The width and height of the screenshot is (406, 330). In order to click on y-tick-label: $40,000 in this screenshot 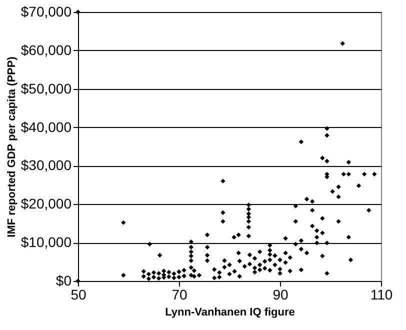, I will do `click(46, 126)`.